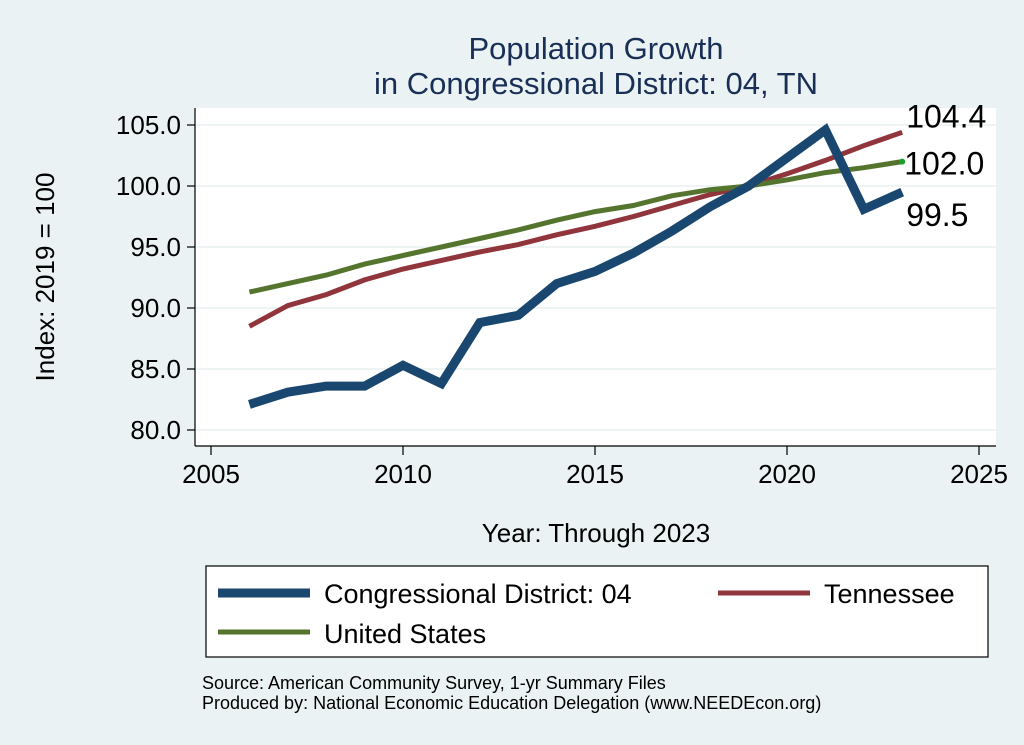 Image resolution: width=1024 pixels, height=745 pixels. Describe the element at coordinates (45, 277) in the screenshot. I see `y-axis-title: Index: 2019 = 100` at that location.